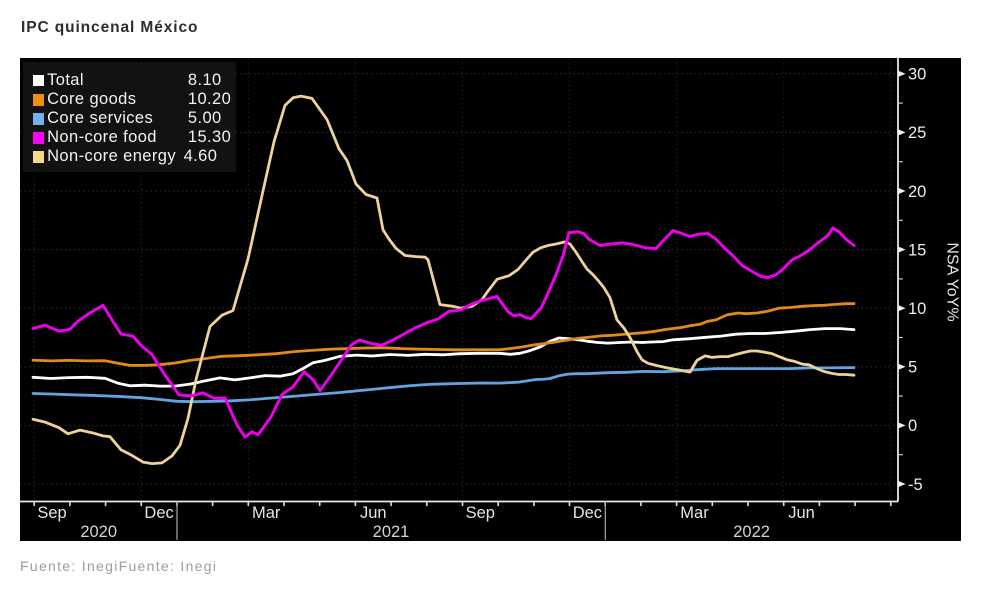 The width and height of the screenshot is (1000, 590). What do you see at coordinates (912, 368) in the screenshot?
I see `svg-text: 5` at bounding box center [912, 368].